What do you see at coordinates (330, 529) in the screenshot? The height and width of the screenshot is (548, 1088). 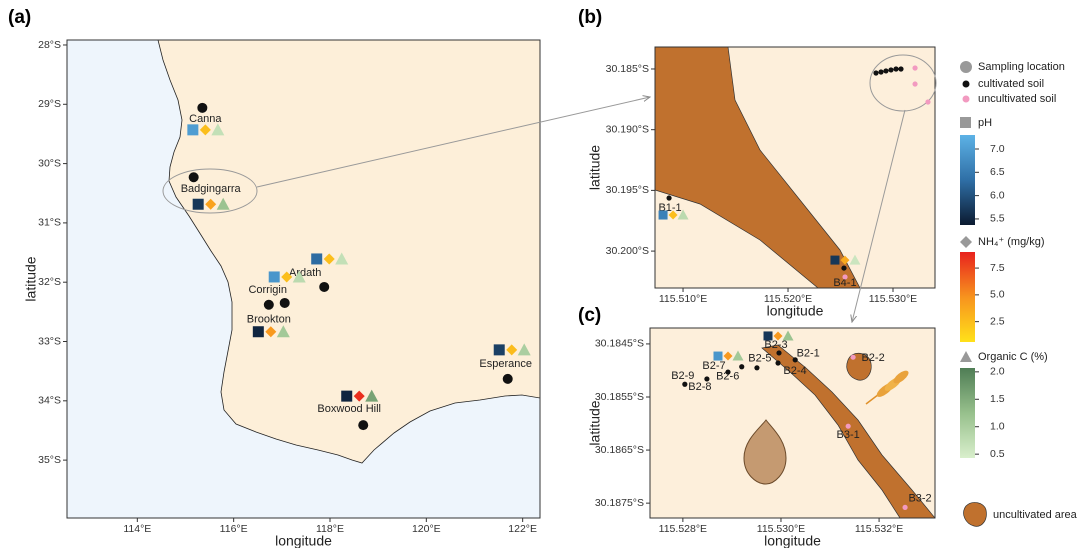 I see `x-tick-label: 118°E` at bounding box center [330, 529].